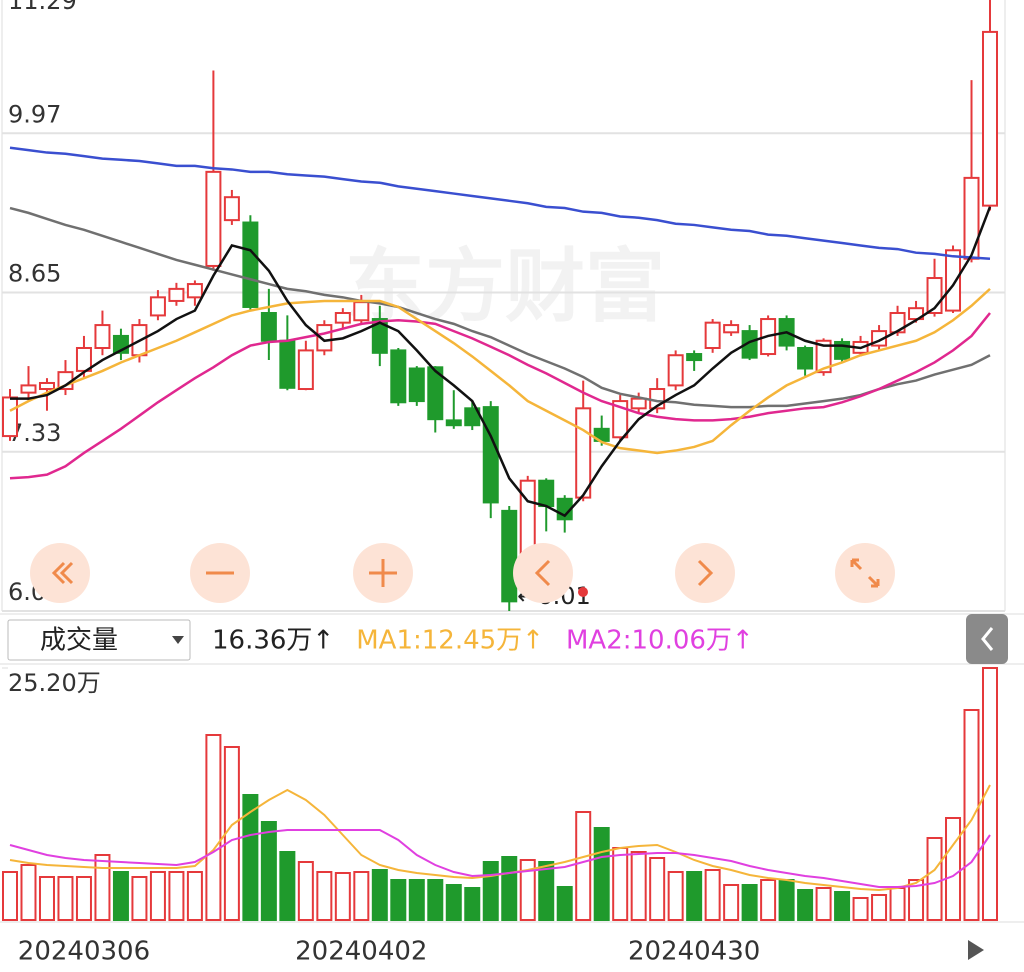 Image resolution: width=1024 pixels, height=972 pixels. I want to click on y-tick-label: 8.65, so click(34, 274).